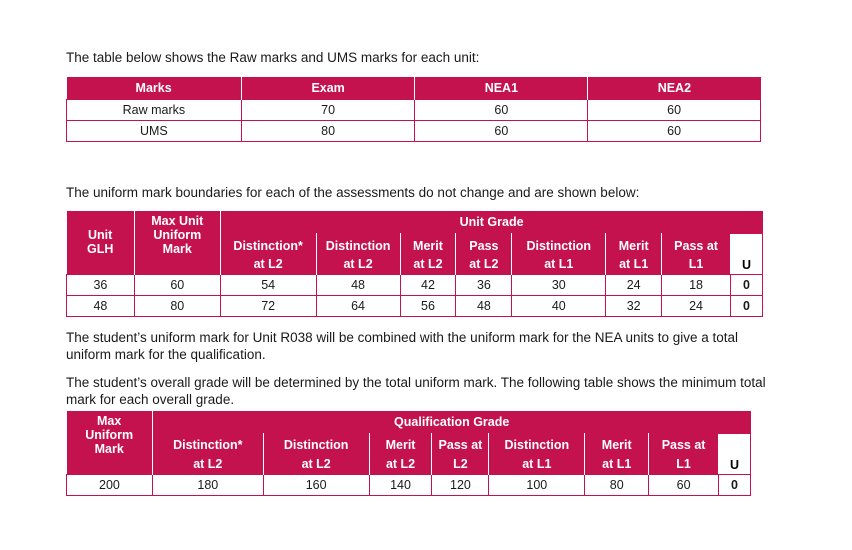  I want to click on col-header-unit-glh: Unit GLH, so click(100, 242).